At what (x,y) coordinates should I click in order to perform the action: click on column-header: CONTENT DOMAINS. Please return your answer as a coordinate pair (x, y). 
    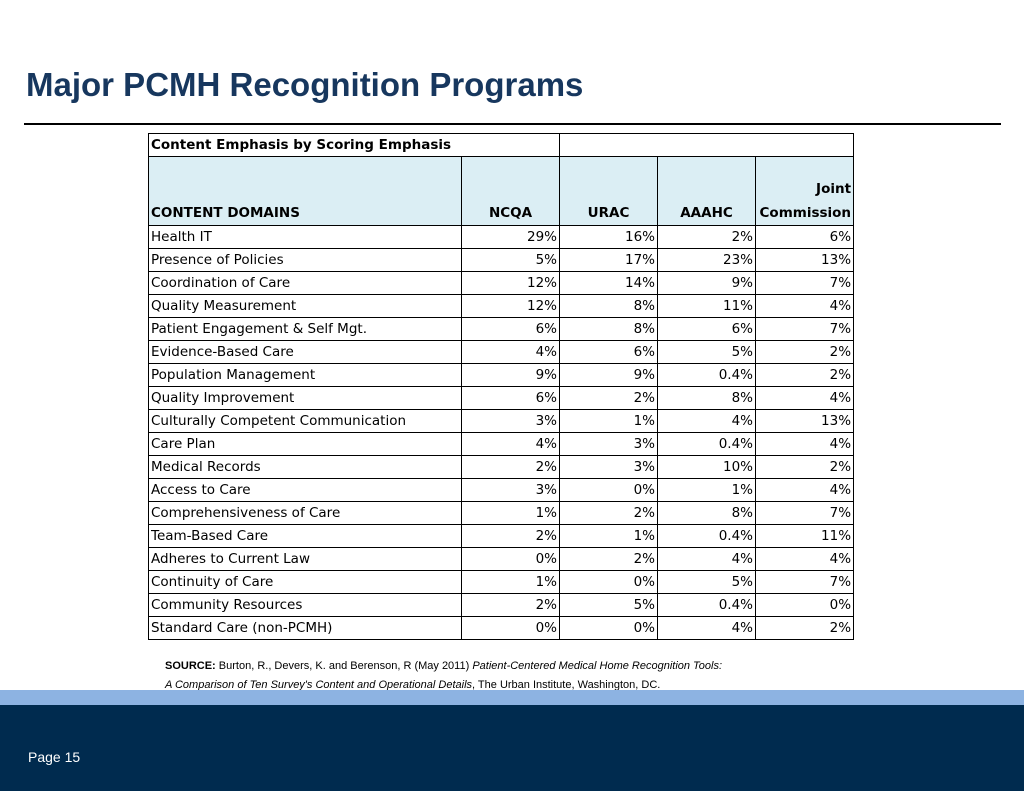
    Looking at the image, I should click on (305, 191).